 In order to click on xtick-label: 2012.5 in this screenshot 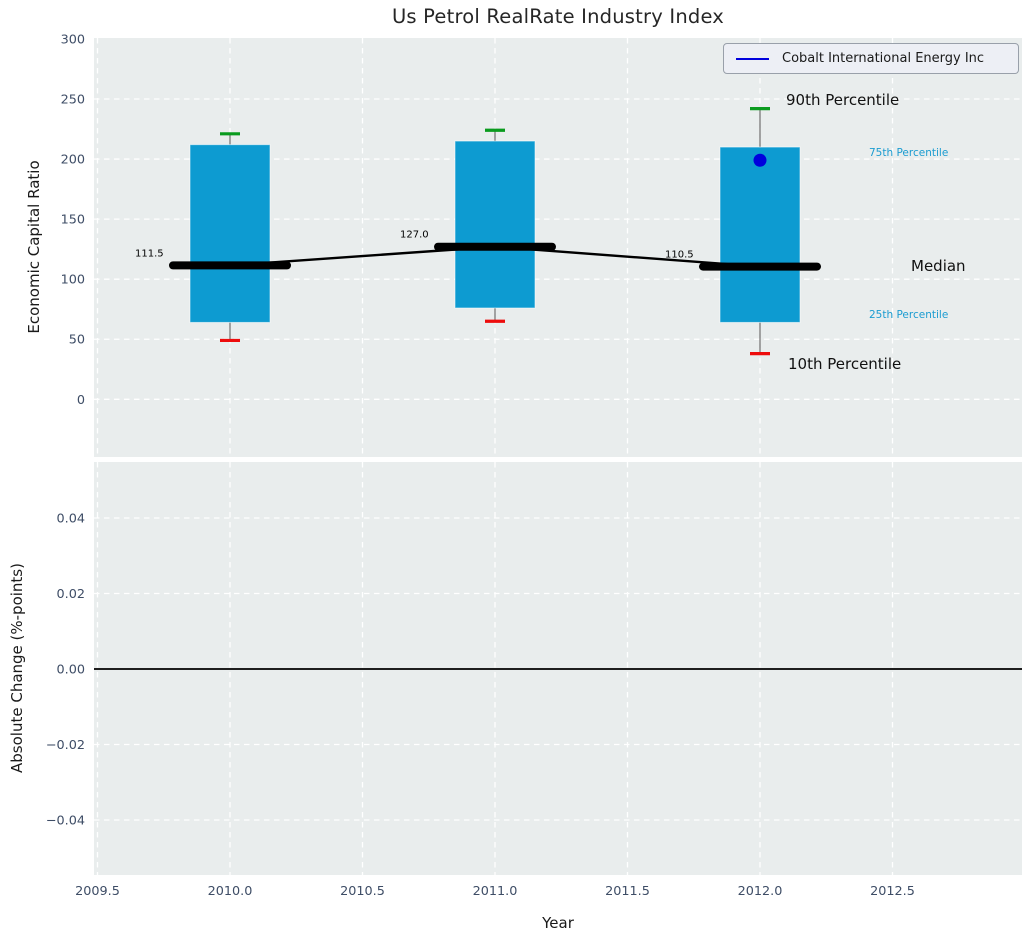, I will do `click(892, 891)`.